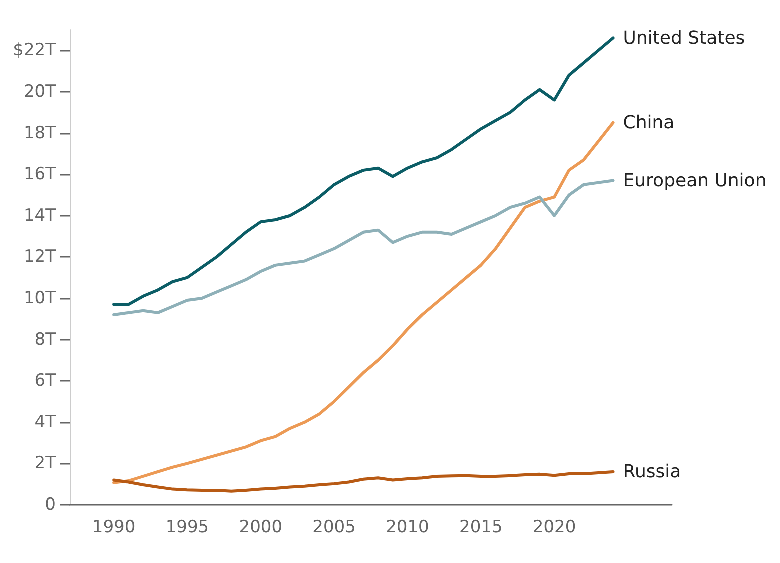 Image resolution: width=780 pixels, height=563 pixels. Describe the element at coordinates (45, 464) in the screenshot. I see `y-tick-label: 2T` at that location.